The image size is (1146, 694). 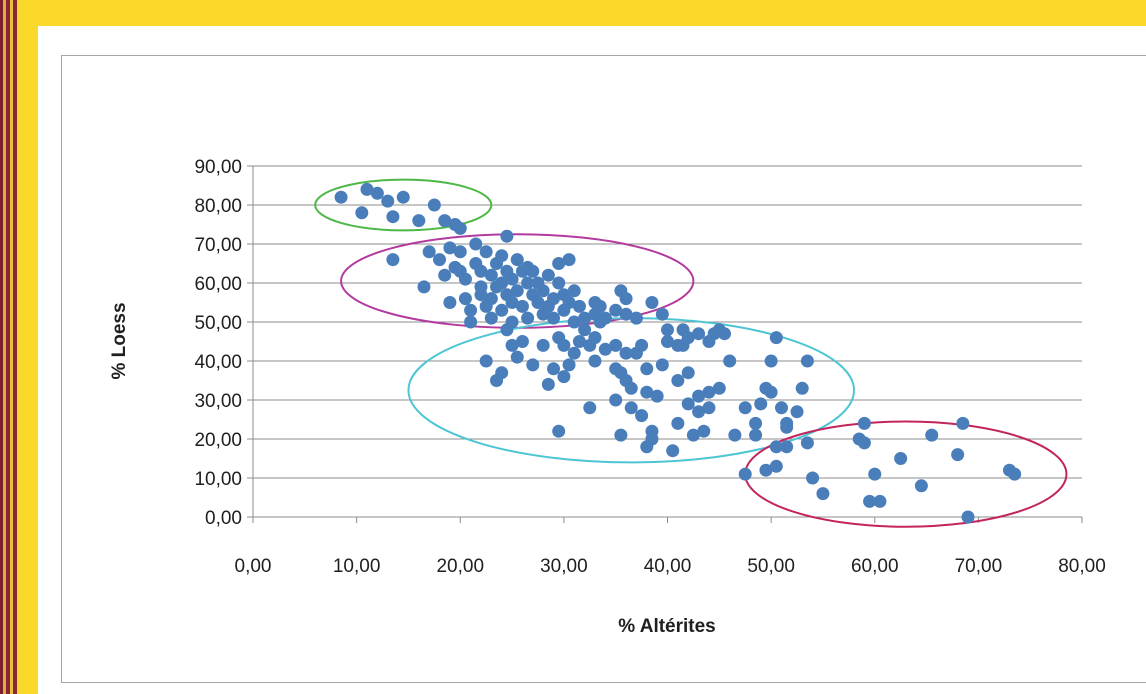 What do you see at coordinates (771, 566) in the screenshot?
I see `x-tick-label: 50,00` at bounding box center [771, 566].